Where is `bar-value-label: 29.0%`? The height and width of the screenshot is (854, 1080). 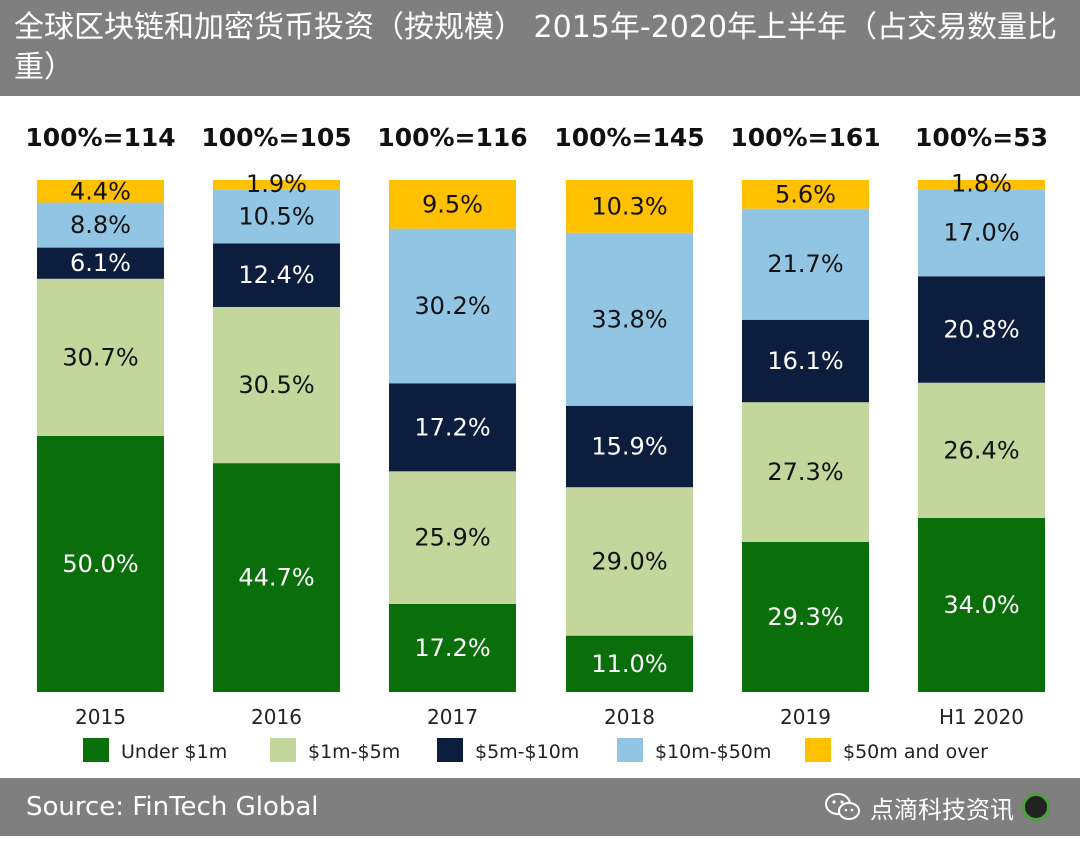 bar-value-label: 29.0% is located at coordinates (629, 561).